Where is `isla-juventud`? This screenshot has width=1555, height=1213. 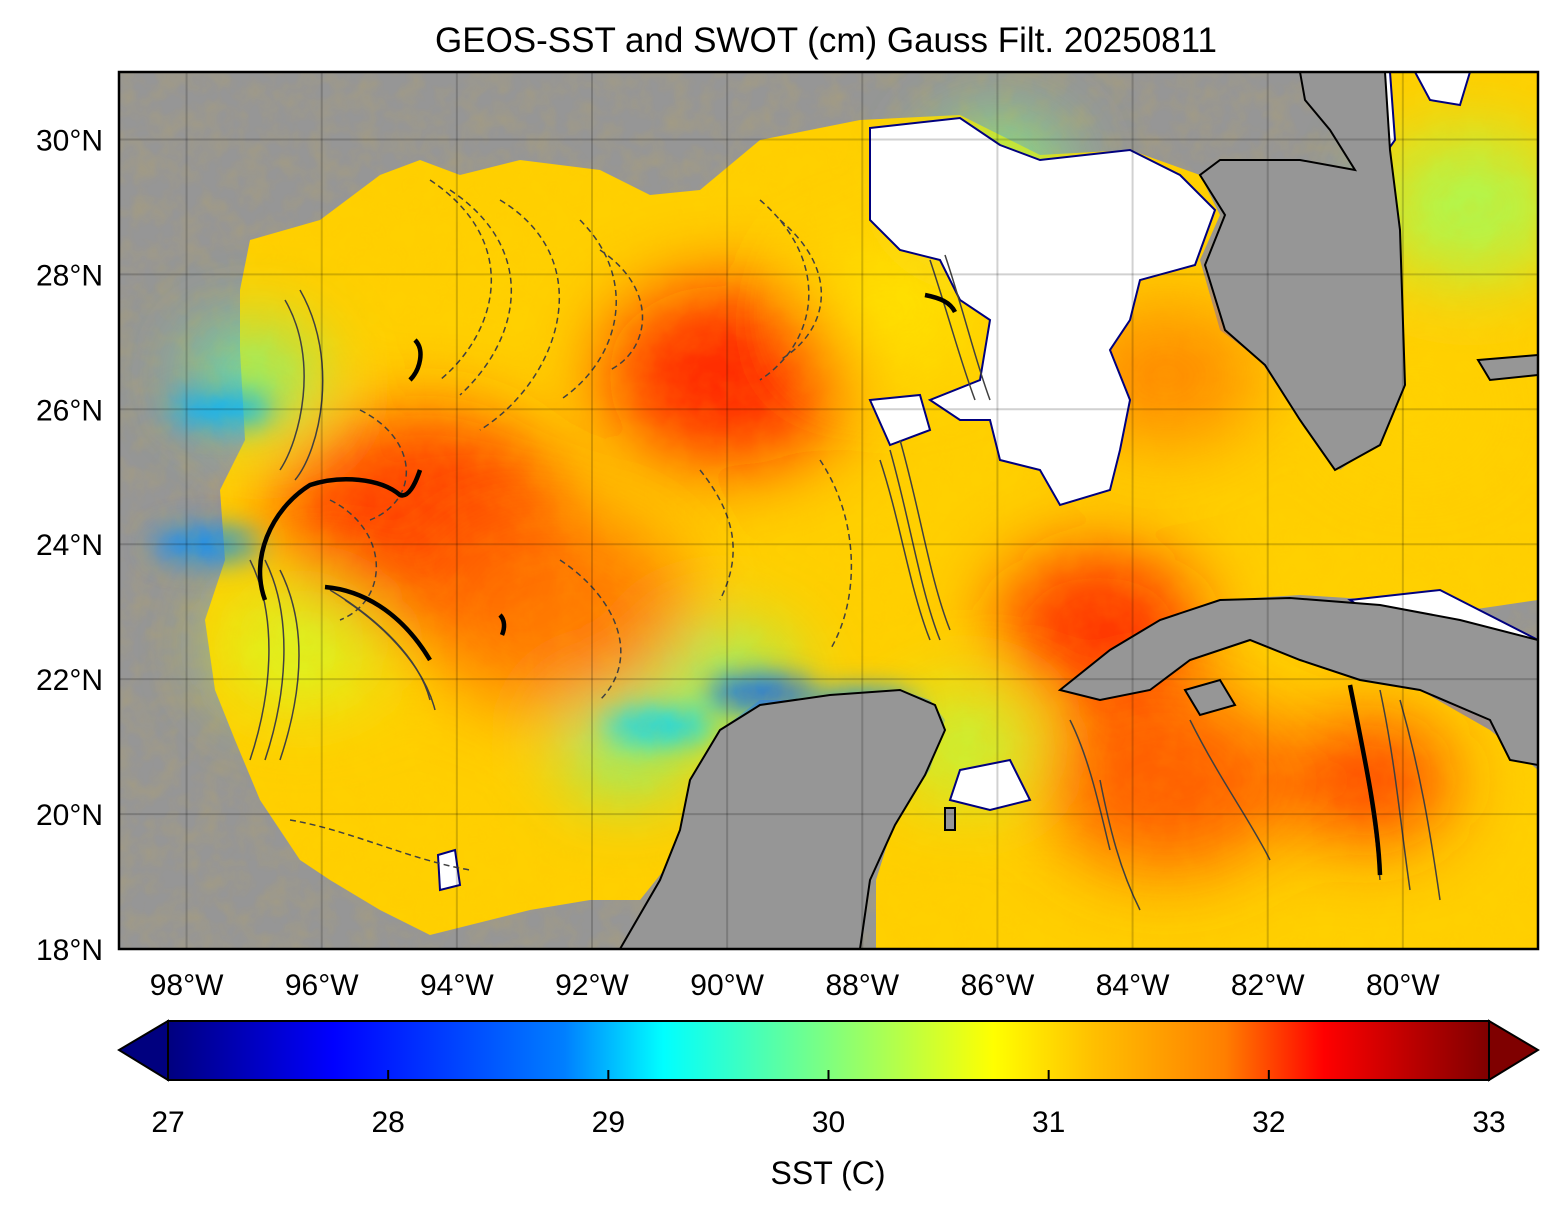
isla-juventud is located at coordinates (1210, 697).